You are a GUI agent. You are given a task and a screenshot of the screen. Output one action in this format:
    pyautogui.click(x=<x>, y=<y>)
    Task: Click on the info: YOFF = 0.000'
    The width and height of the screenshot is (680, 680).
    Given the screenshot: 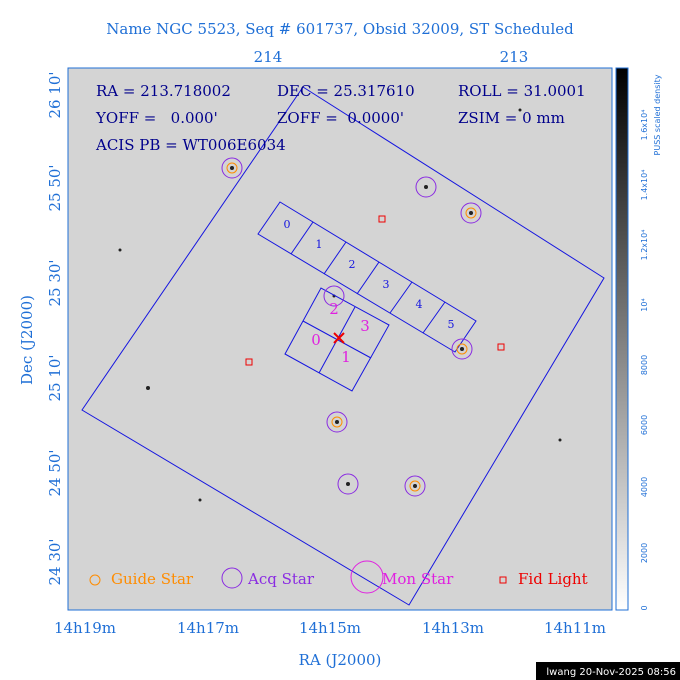 What is the action you would take?
    pyautogui.click(x=156, y=118)
    